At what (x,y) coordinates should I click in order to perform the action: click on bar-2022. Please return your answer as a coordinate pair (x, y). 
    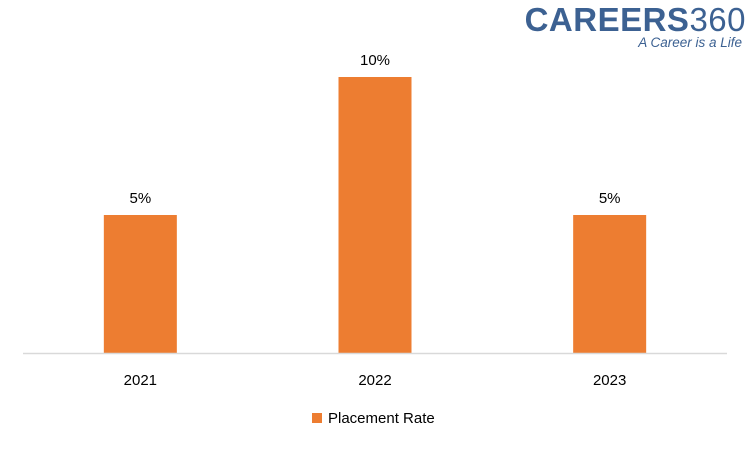
    Looking at the image, I should click on (375, 215).